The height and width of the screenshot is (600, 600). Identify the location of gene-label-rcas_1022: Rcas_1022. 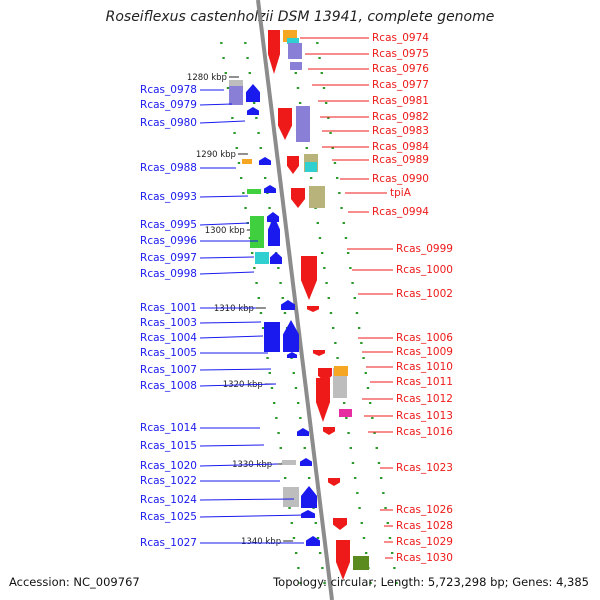
(168, 481).